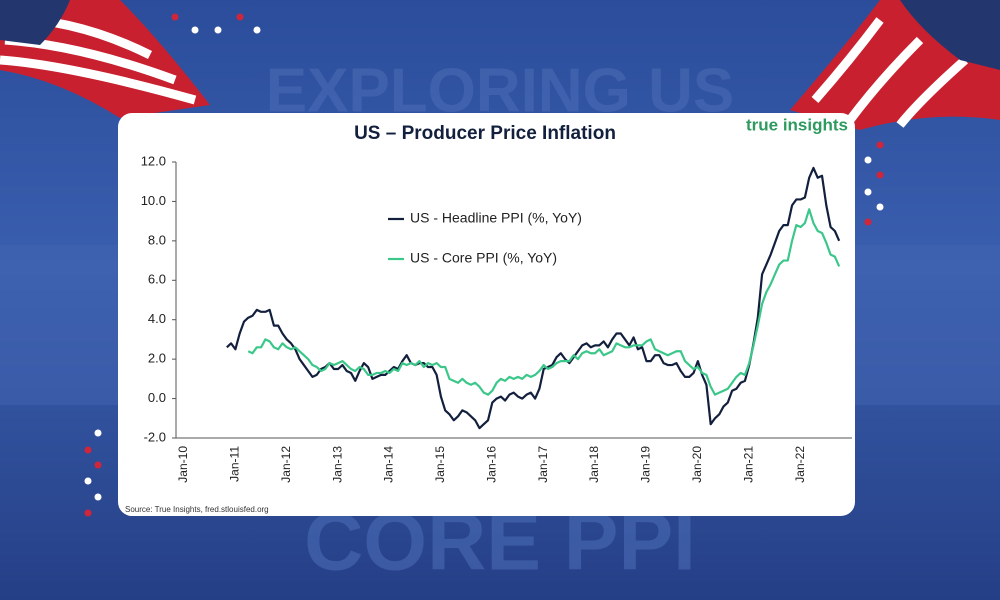 The image size is (1000, 600). I want to click on flag-left, so click(105, 59).